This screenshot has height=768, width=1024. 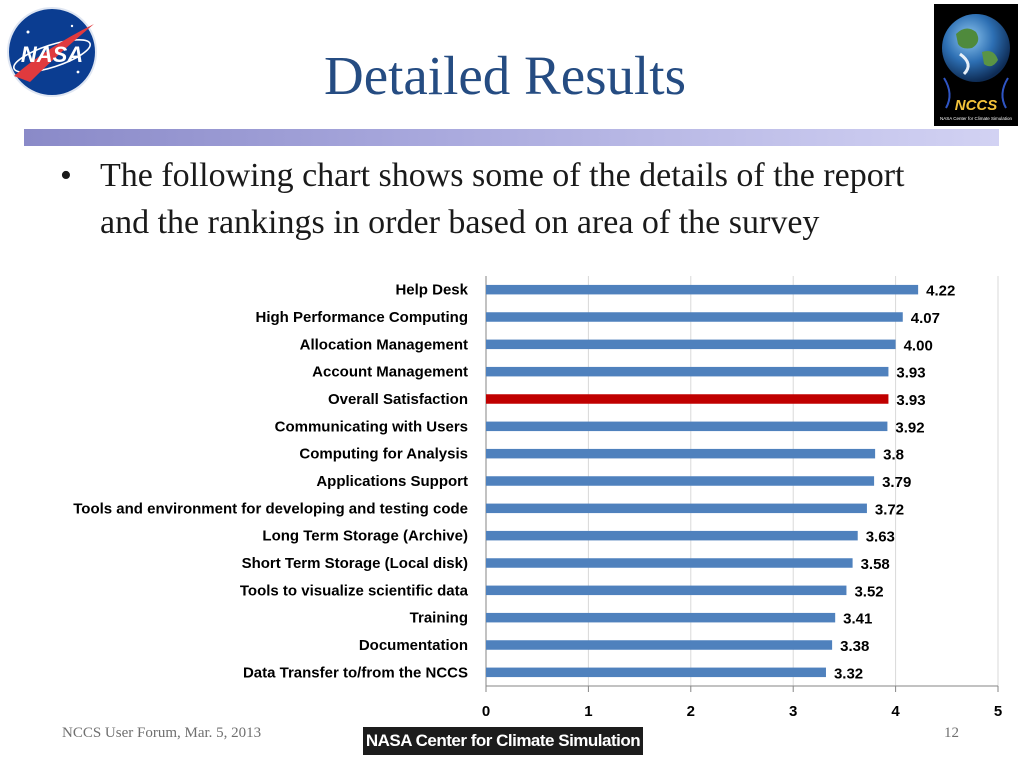 I want to click on data-label: 4.07, so click(x=925, y=318).